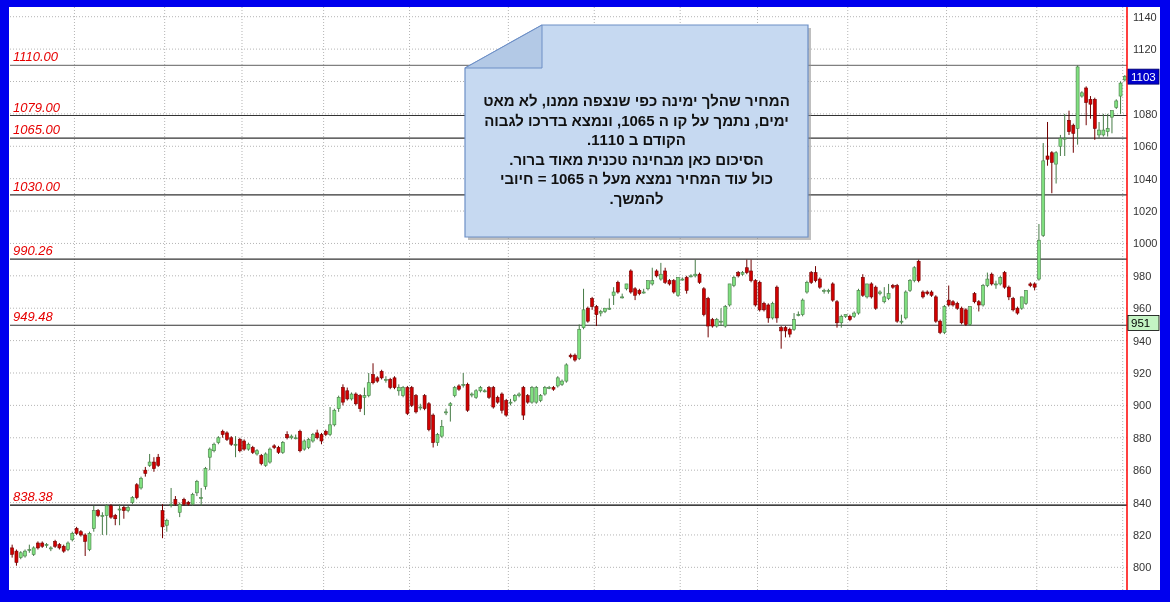 Image resolution: width=1170 pixels, height=602 pixels. I want to click on annotation: המחיר שהלך ימינה כפי שנצפה ממנו, לא מאט ימים, נתמך על קו ה 1065, ונמצא בדרכו לגבוה הקודם ב 1110. הסיכום כאן מבחינה טכנית מאוד ברור. כול עוד המחיר נמצא מעל ה 1065 = חיובי להמשך., so click(636, 149).